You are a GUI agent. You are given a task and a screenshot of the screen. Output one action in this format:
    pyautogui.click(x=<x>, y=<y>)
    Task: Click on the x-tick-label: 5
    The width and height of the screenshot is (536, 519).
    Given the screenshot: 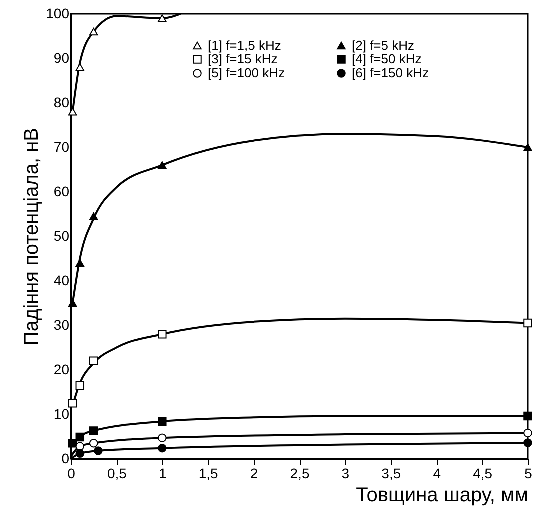 What is the action you would take?
    pyautogui.click(x=528, y=474)
    